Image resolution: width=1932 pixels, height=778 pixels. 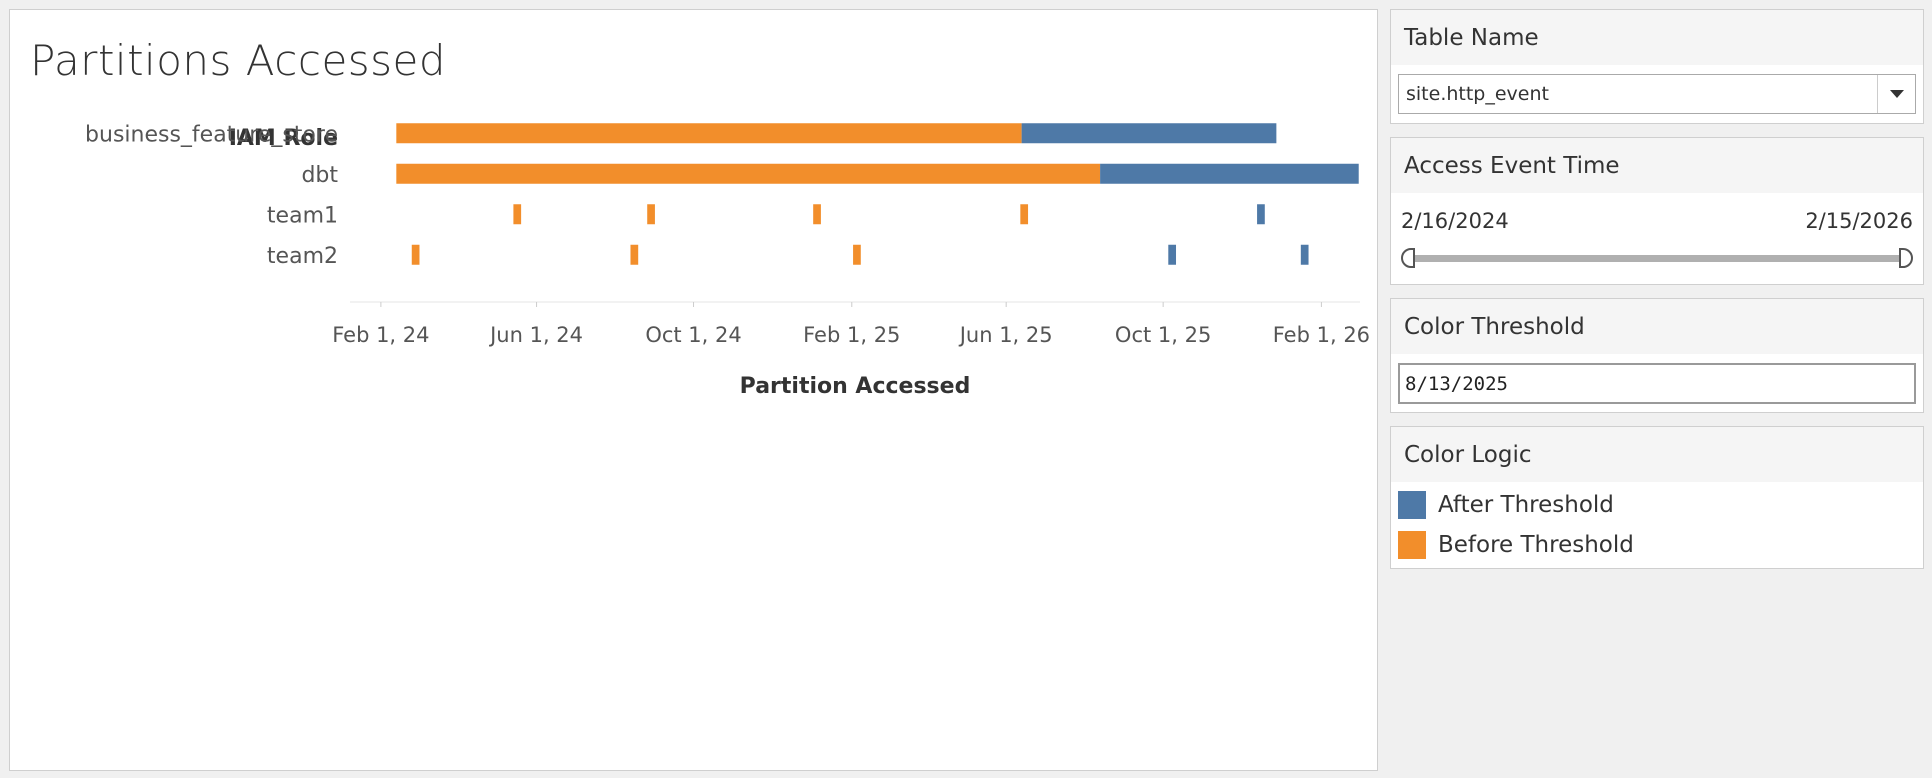 What do you see at coordinates (1859, 221) in the screenshot?
I see `range-end-value: 2/15/2026` at bounding box center [1859, 221].